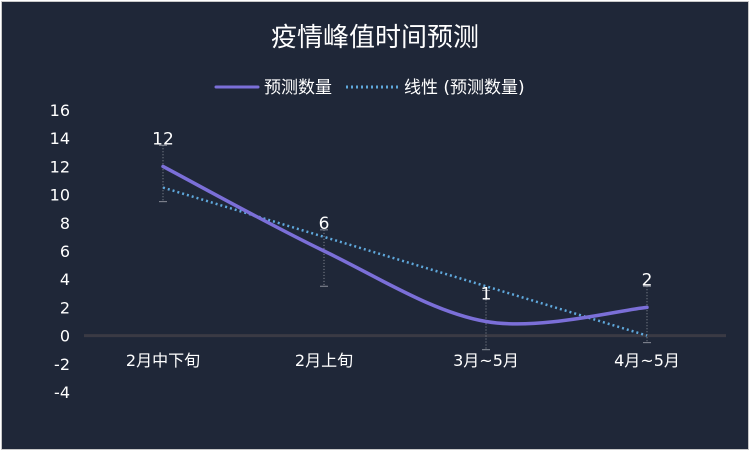  Describe the element at coordinates (65, 307) in the screenshot. I see `y-tick-label: 2` at that location.